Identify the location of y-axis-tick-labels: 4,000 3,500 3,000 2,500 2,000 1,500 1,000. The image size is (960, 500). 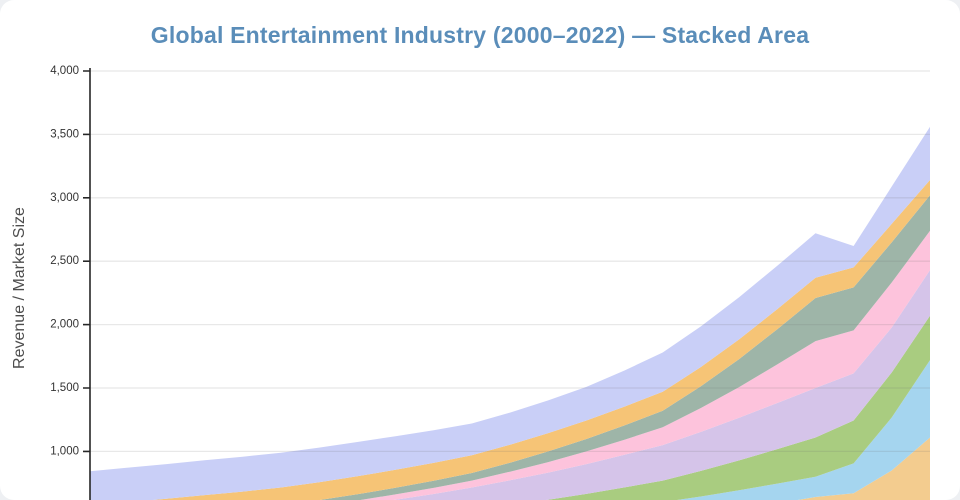
(64, 261).